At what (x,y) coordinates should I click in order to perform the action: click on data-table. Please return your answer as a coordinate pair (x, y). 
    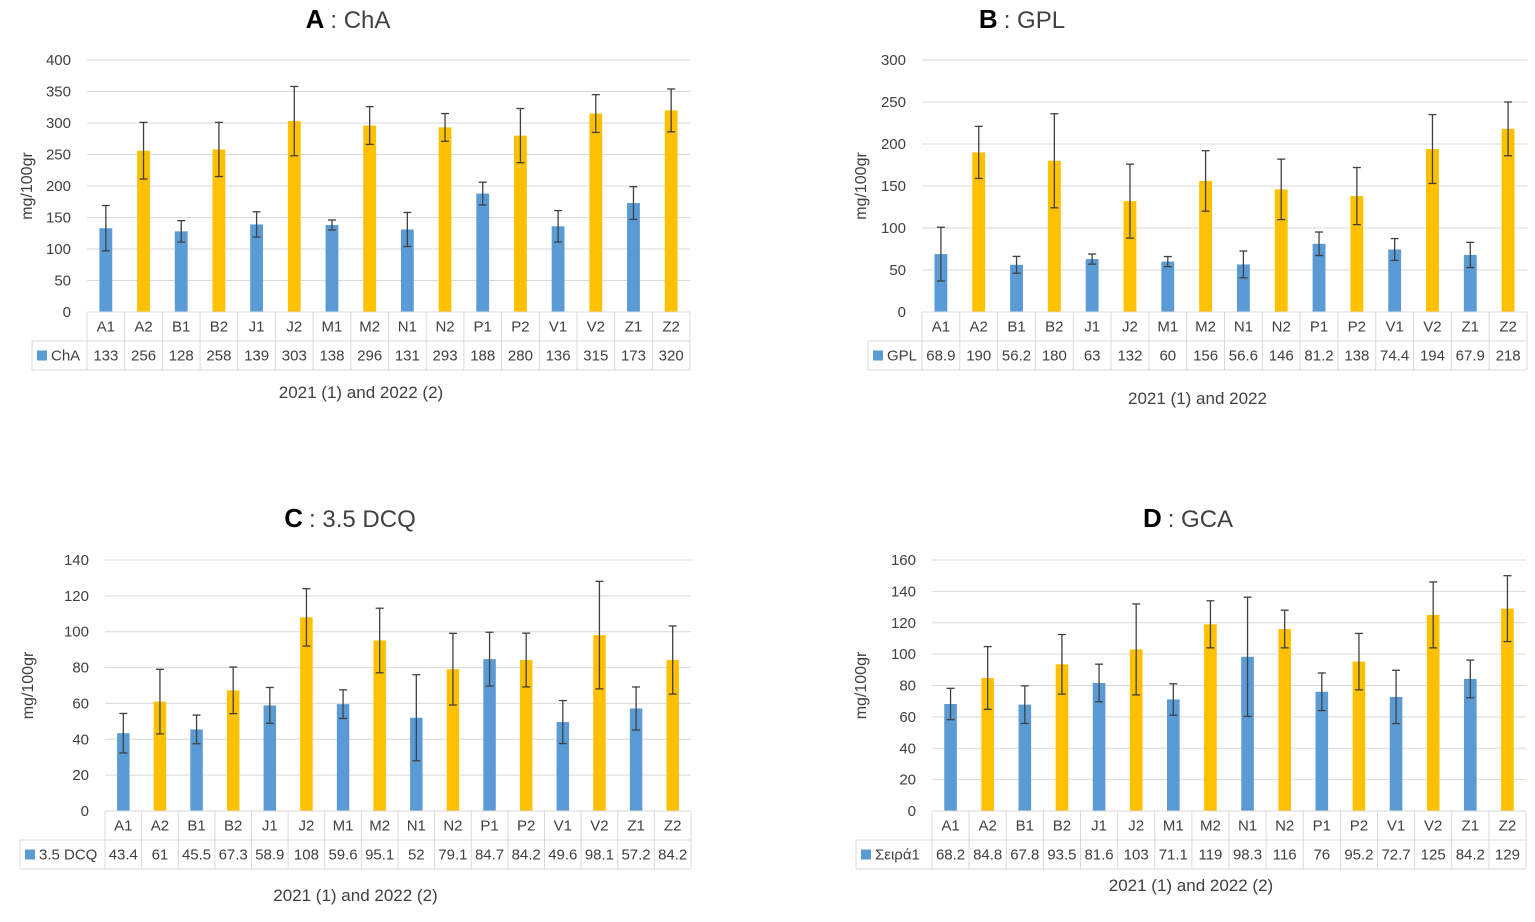
    Looking at the image, I should click on (355, 840).